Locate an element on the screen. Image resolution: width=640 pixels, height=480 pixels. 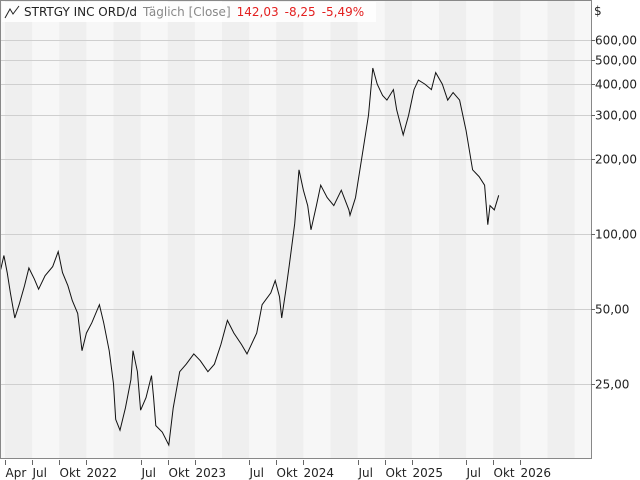
x-tick-label: 2024 is located at coordinates (319, 473).